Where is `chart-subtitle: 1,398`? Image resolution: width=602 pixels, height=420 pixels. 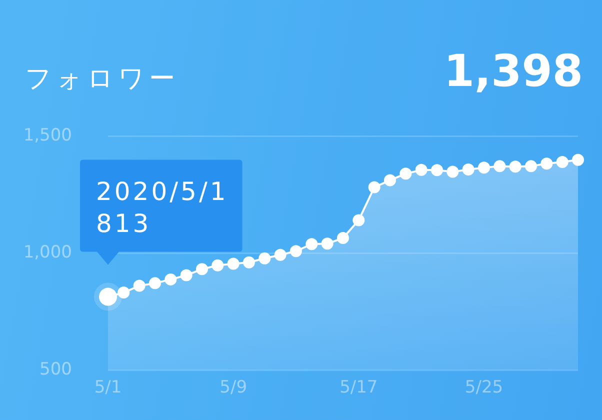
chart-subtitle: 1,398 is located at coordinates (513, 71).